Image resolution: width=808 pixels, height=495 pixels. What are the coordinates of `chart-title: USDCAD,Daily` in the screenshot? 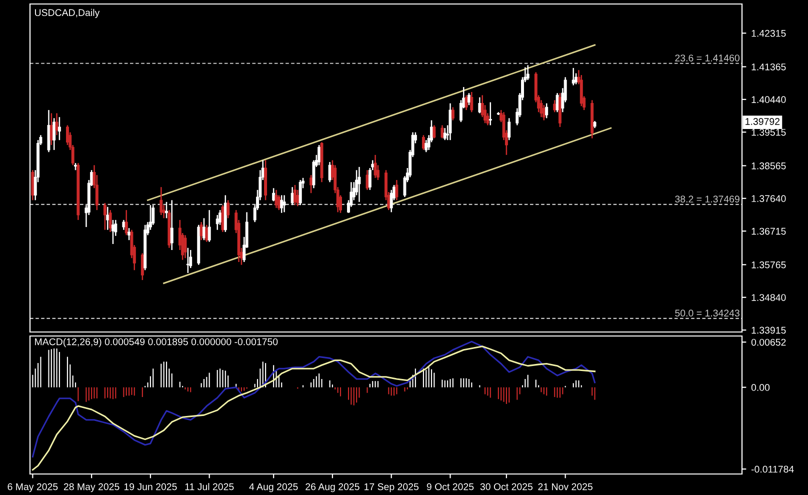 It's located at (67, 13).